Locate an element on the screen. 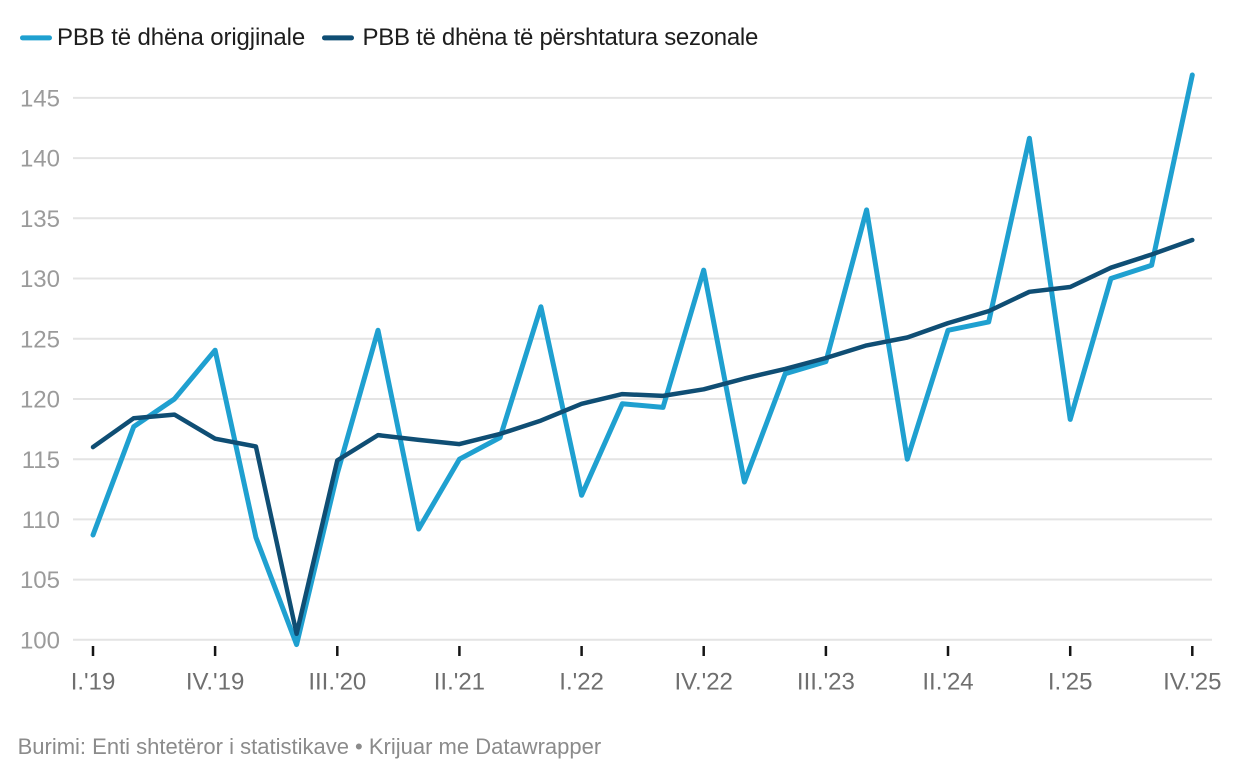  svg-text: I.'19 is located at coordinates (93, 682).